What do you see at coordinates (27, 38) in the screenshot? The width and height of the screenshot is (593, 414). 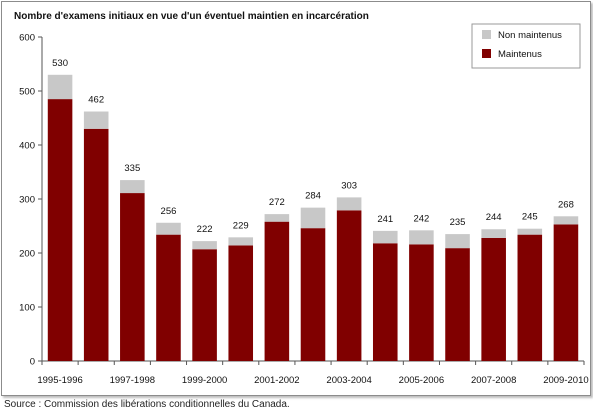 I see `y-tick-label: 600` at bounding box center [27, 38].